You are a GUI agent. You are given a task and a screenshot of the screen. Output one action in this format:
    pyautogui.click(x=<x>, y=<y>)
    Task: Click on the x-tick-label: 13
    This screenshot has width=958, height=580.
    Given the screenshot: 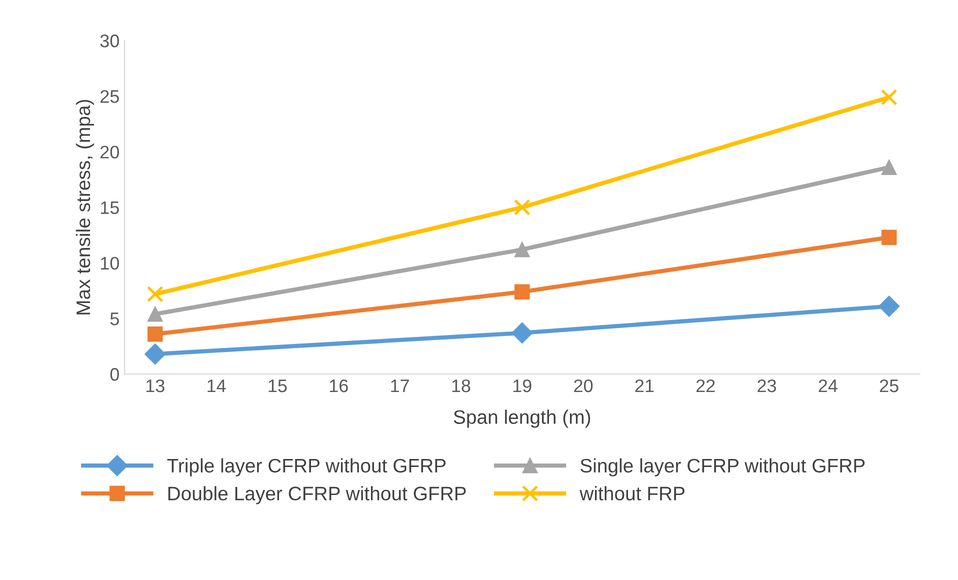 What is the action you would take?
    pyautogui.click(x=155, y=385)
    